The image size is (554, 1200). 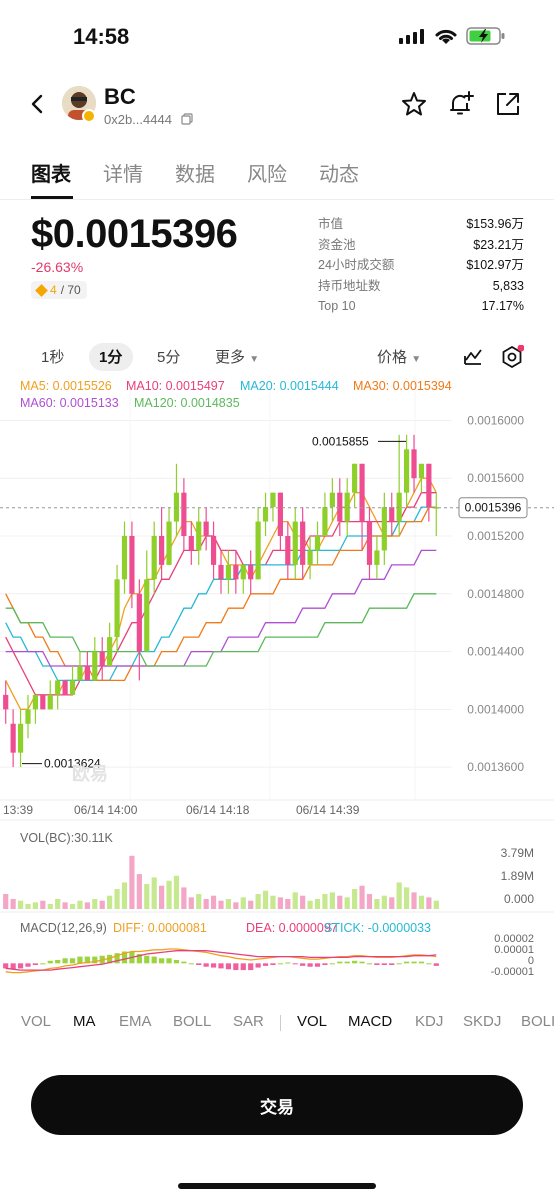 I want to click on price-block: $0.0015396 -26.63% 4 / 70, so click(x=134, y=256).